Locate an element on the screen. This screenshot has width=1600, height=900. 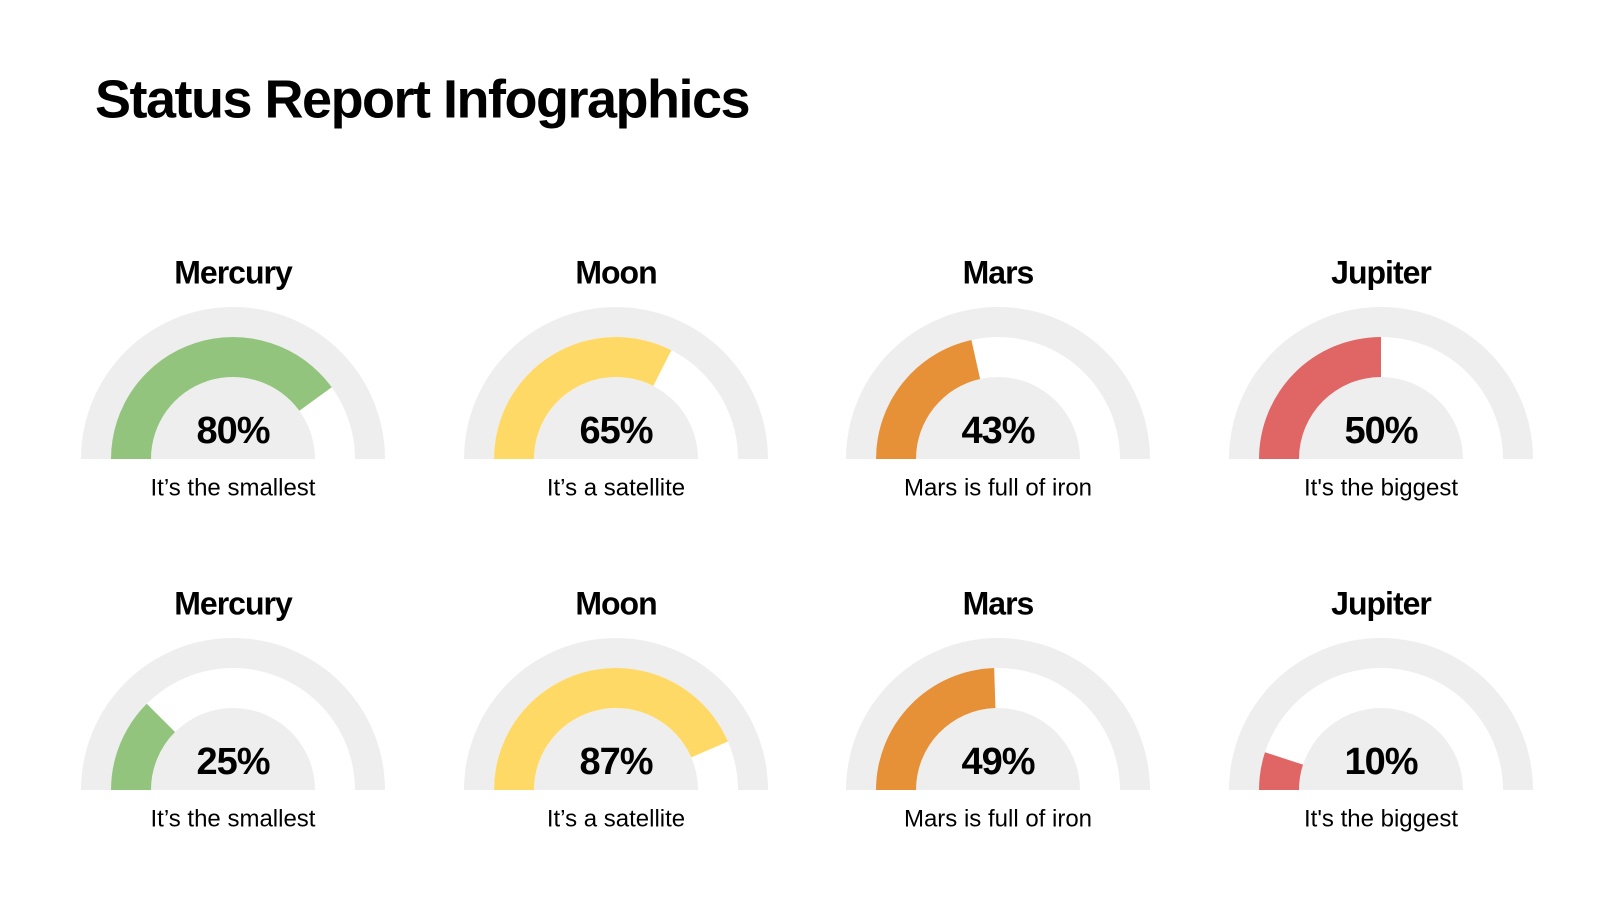
value-label: 65% is located at coordinates (615, 431).